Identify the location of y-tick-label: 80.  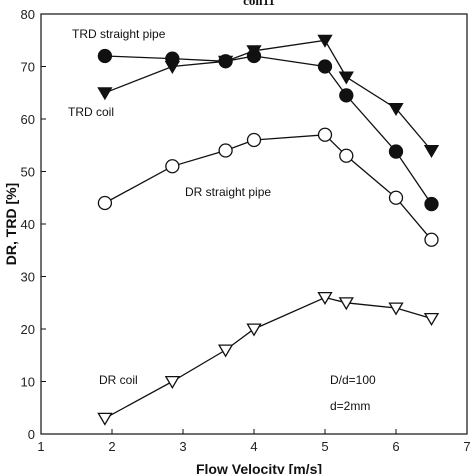
(28, 14).